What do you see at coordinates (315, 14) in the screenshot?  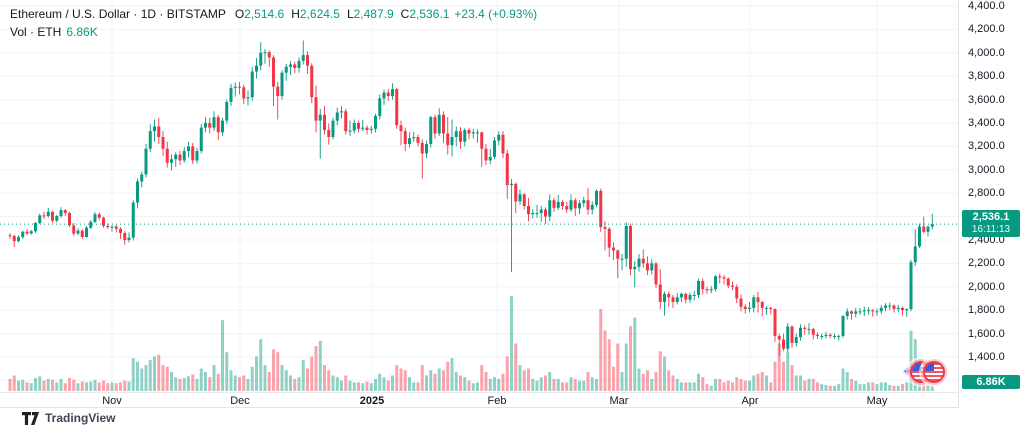 I see `high-value: H2,624.5` at bounding box center [315, 14].